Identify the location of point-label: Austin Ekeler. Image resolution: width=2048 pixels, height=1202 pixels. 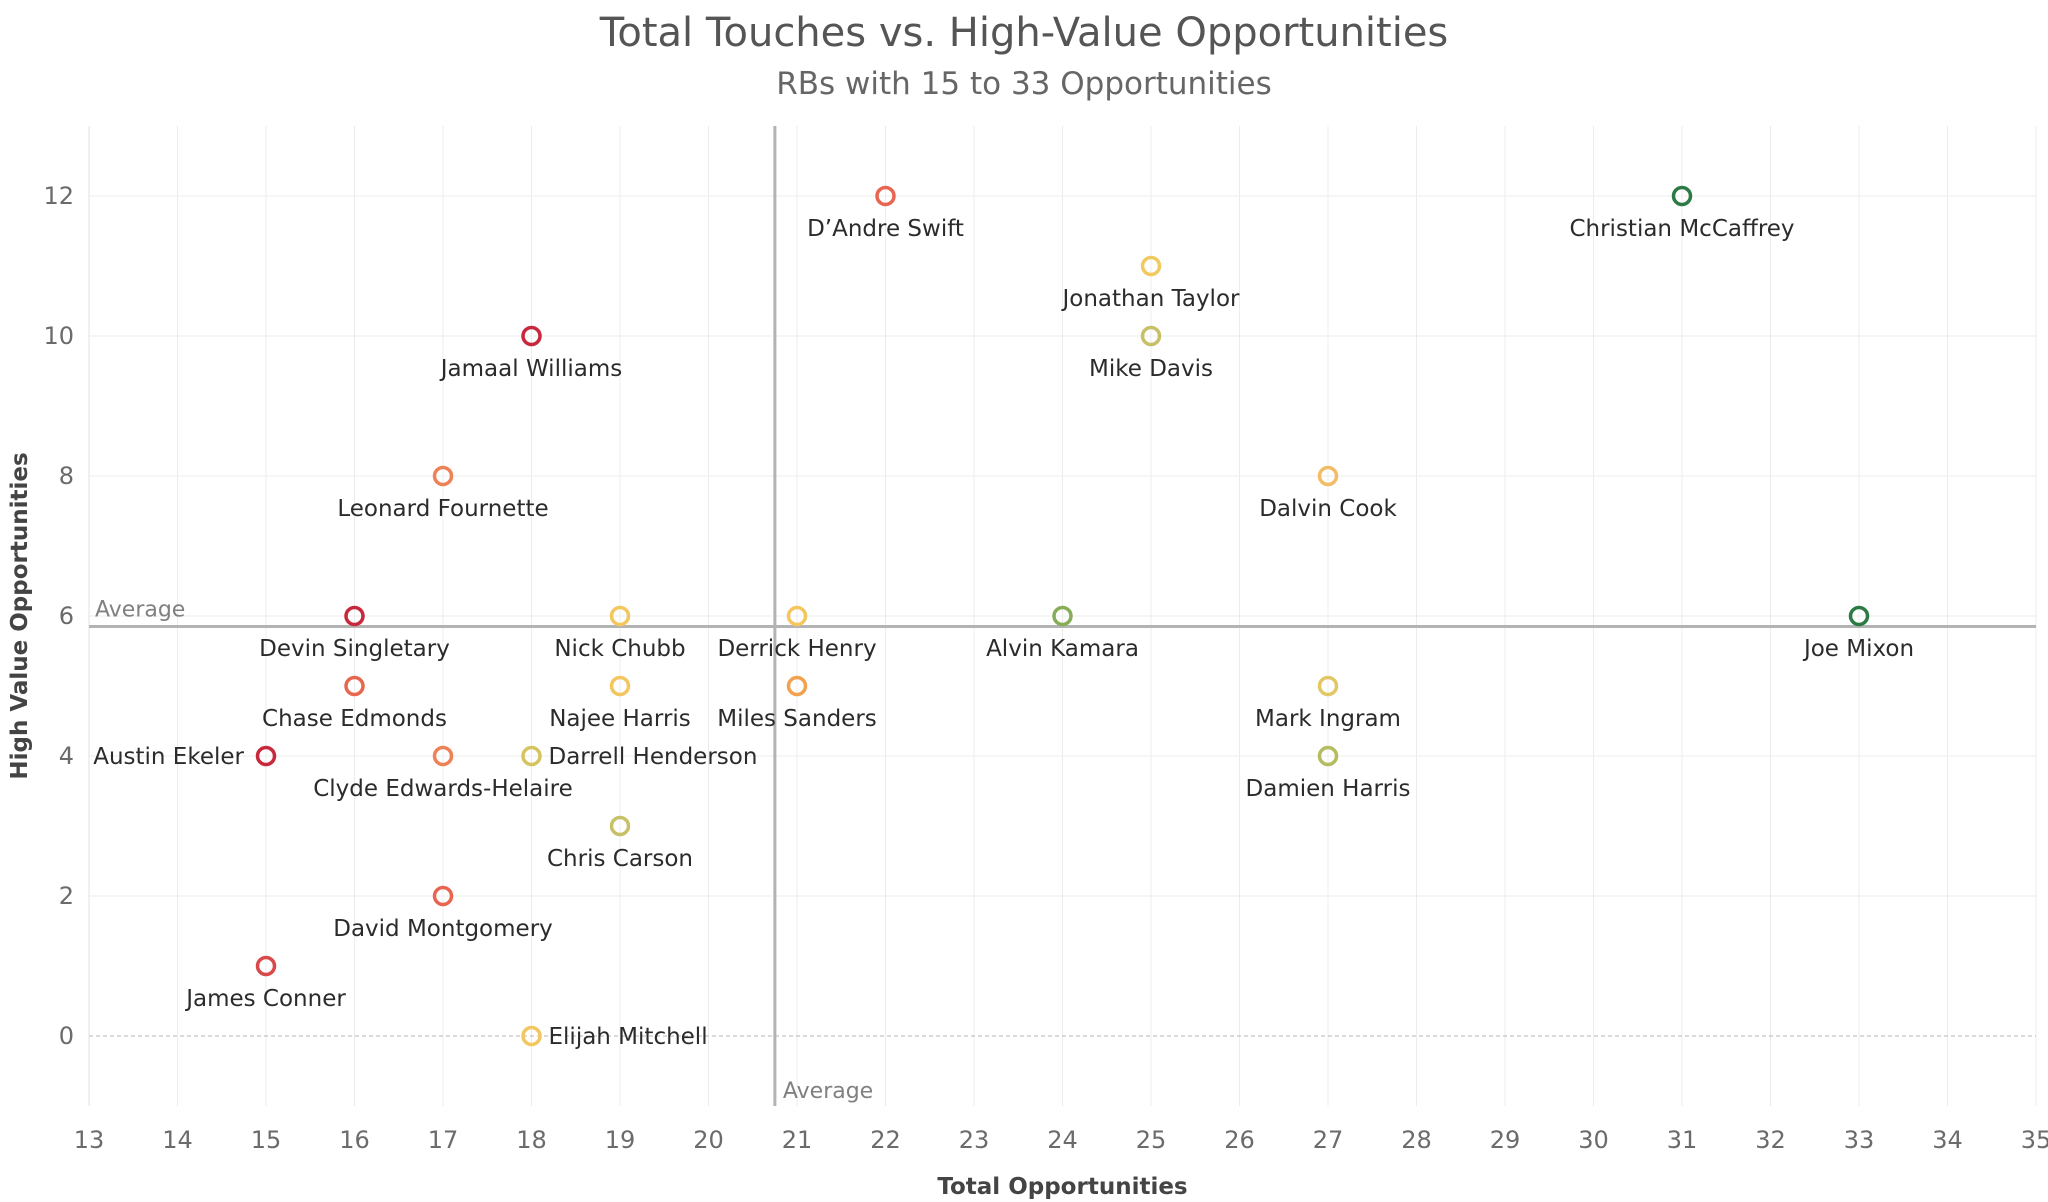
(168, 757).